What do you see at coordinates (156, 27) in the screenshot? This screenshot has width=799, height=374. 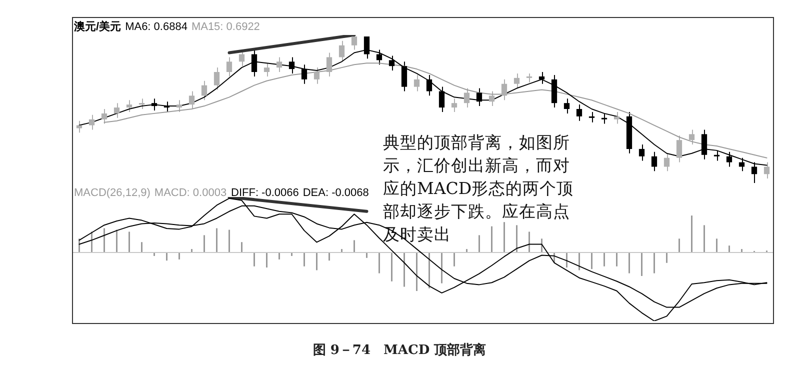 I see `text: MA6: 0.6884` at bounding box center [156, 27].